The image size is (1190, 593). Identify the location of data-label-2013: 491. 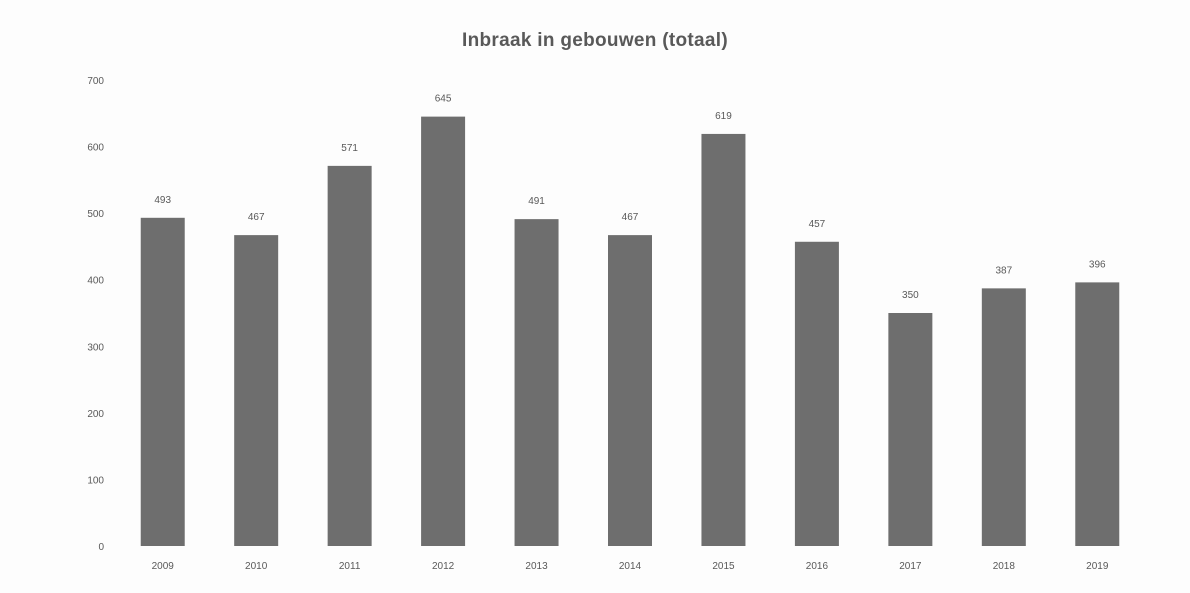
(536, 201).